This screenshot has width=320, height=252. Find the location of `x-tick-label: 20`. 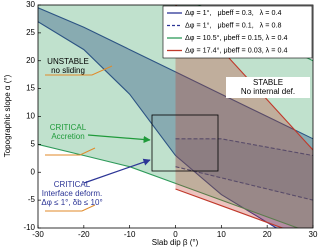

x-tick-label: 20 is located at coordinates (267, 234).